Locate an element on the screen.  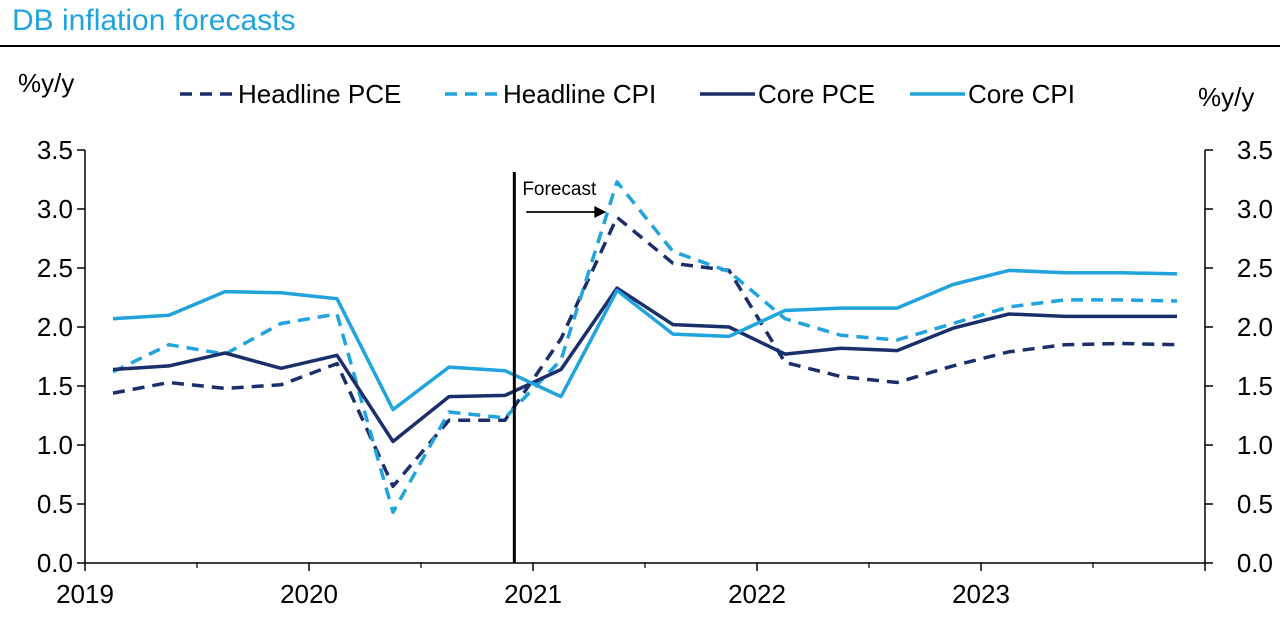
forecast-arrow-head is located at coordinates (600, 212).